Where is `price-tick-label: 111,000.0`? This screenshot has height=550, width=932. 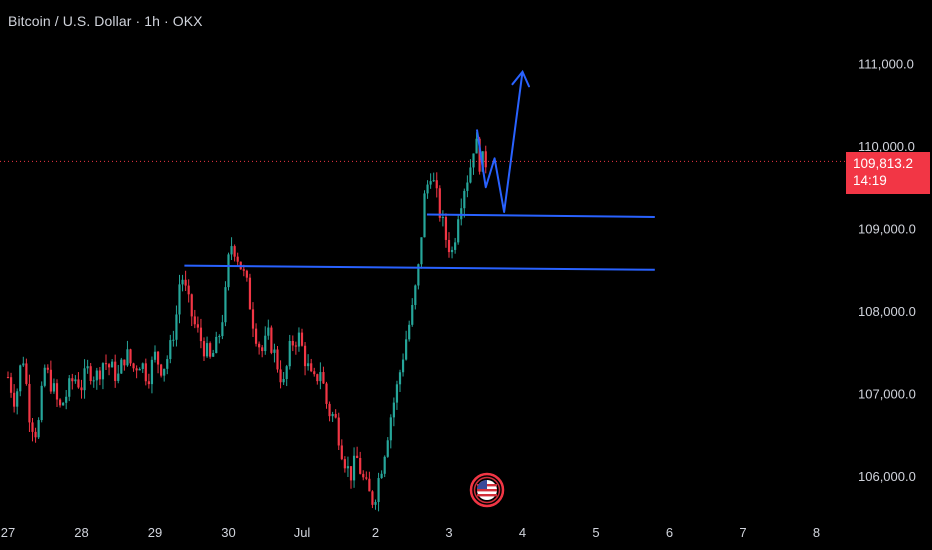 price-tick-label: 111,000.0 is located at coordinates (886, 64).